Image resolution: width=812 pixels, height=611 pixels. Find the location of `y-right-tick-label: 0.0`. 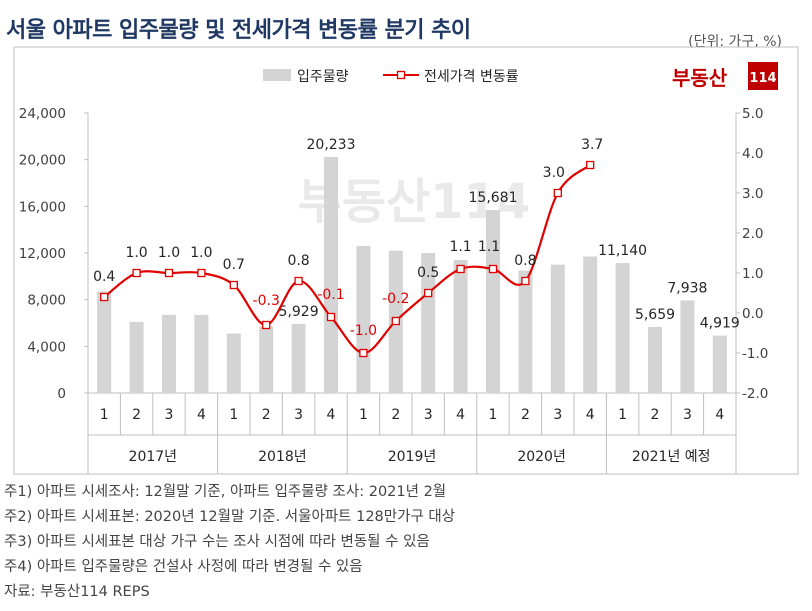

y-right-tick-label: 0.0 is located at coordinates (752, 314).